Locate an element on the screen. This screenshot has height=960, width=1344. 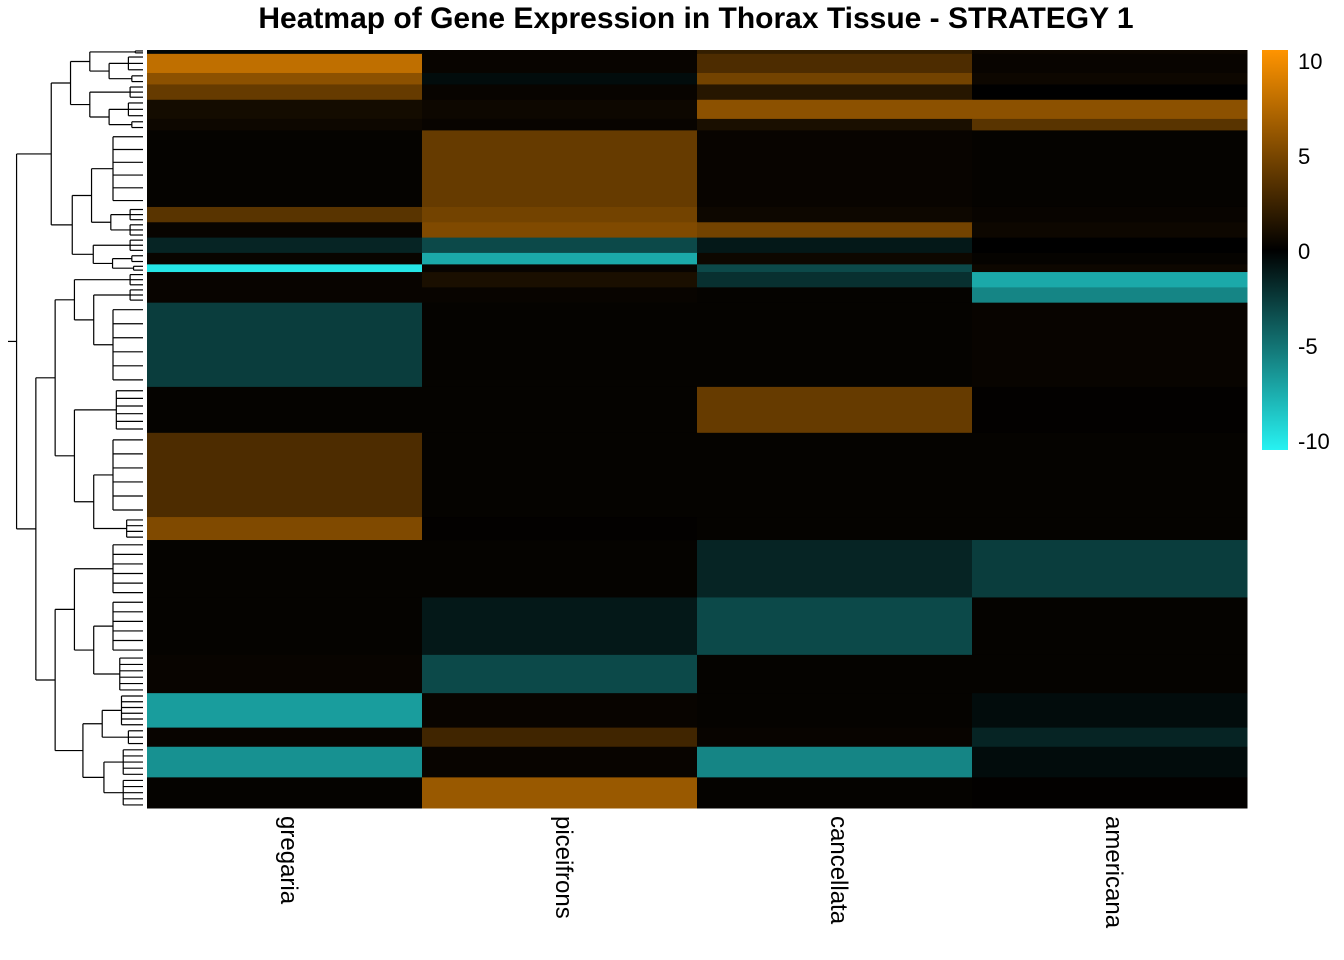
row-dendrogram is located at coordinates (75, 428).